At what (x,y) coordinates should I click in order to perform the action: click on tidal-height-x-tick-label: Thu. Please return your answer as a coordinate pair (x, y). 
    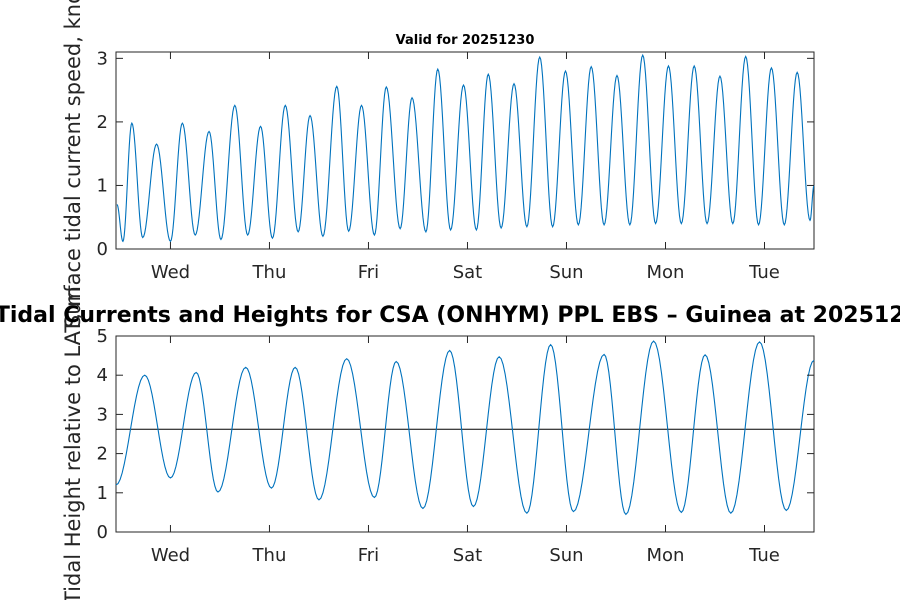
    Looking at the image, I should click on (269, 555).